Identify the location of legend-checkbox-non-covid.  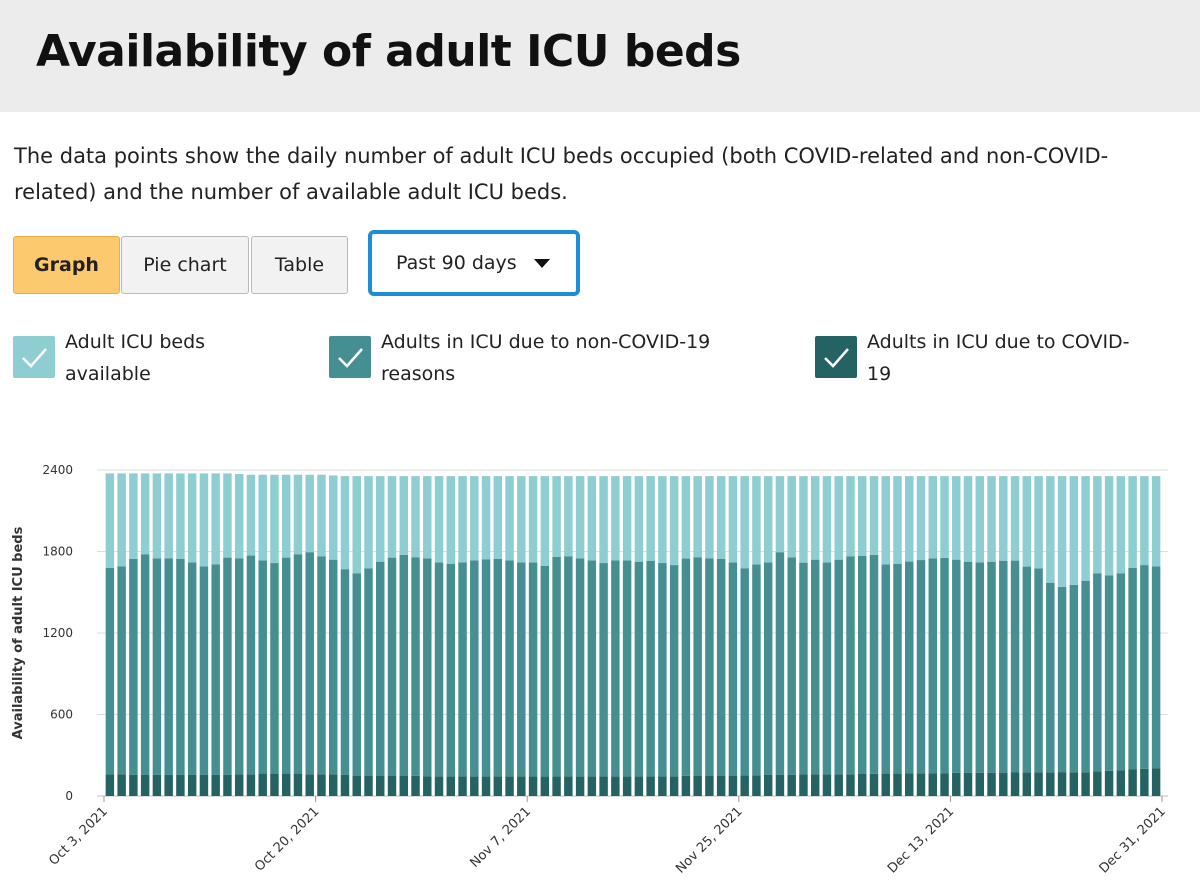
(350, 357).